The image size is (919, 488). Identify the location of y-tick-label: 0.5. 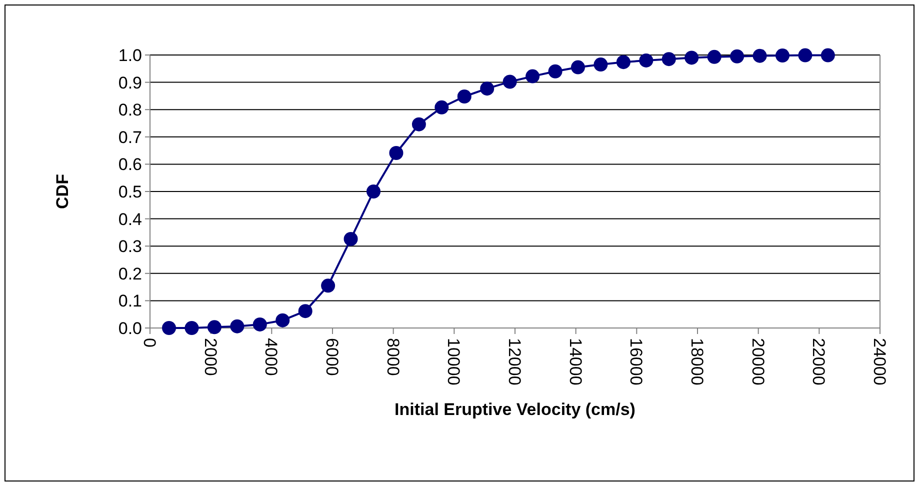
(130, 192).